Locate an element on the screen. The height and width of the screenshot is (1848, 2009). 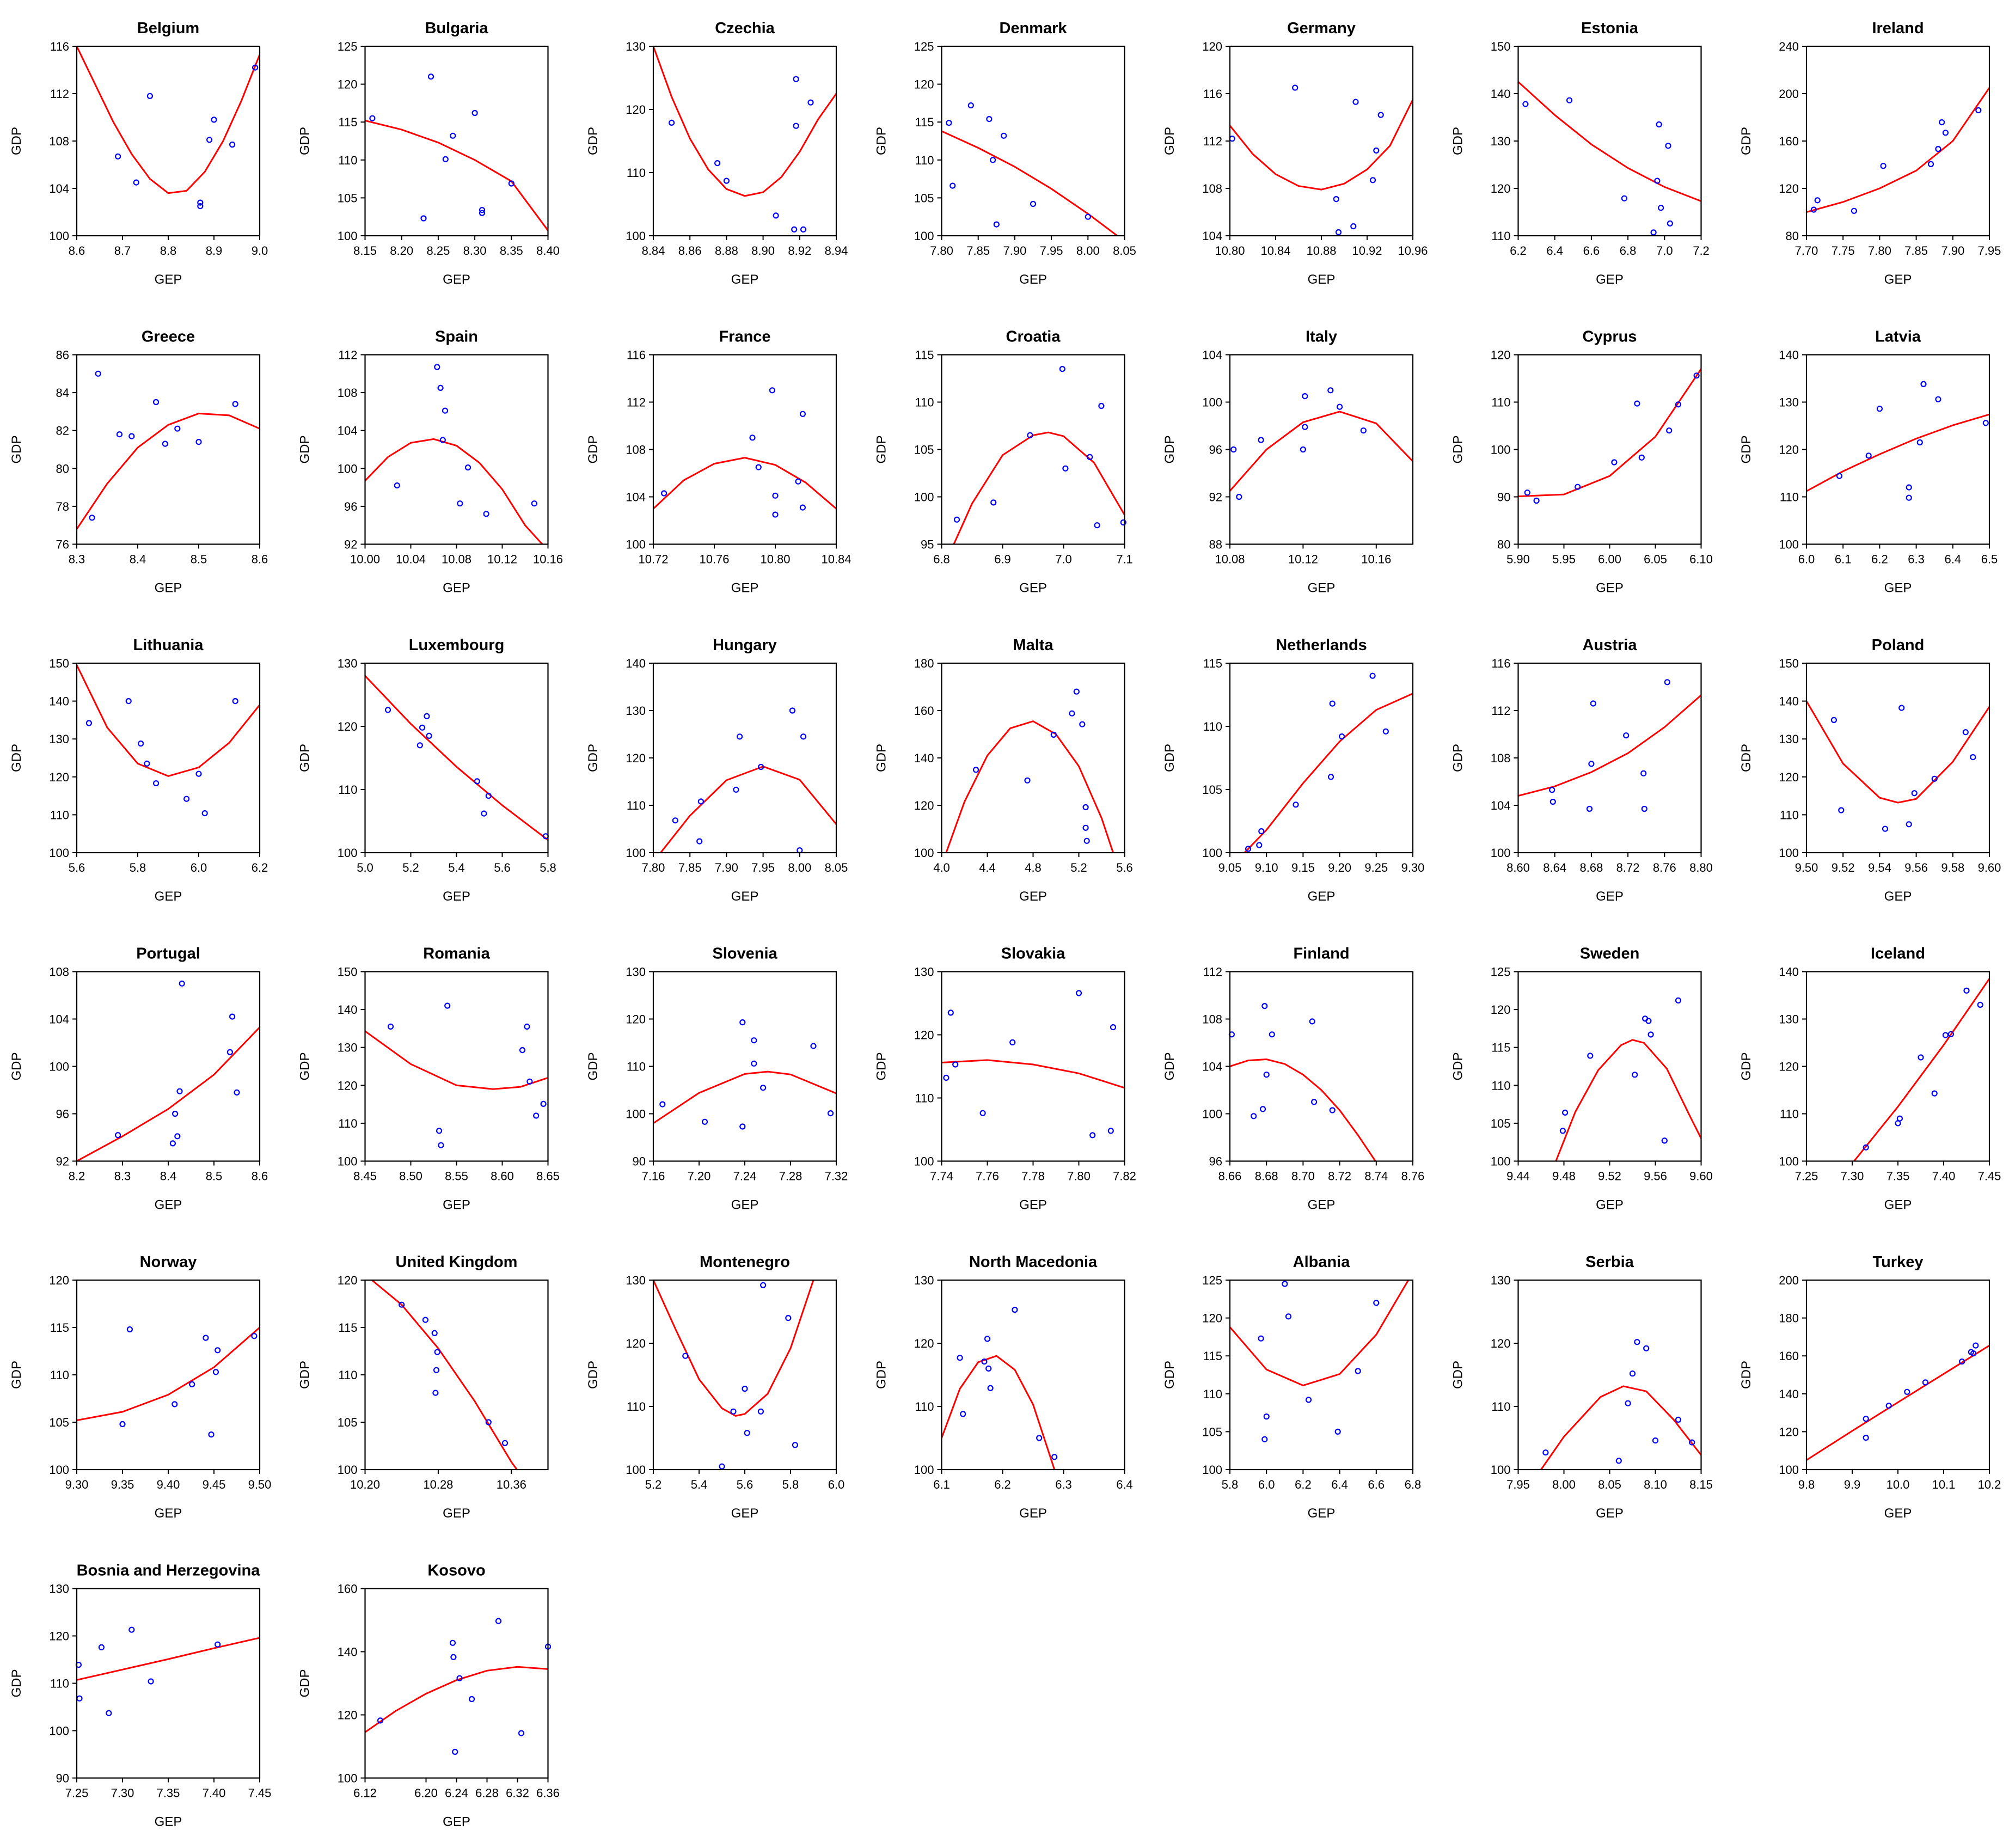
x-tick-label: 9.05 is located at coordinates (1230, 867).